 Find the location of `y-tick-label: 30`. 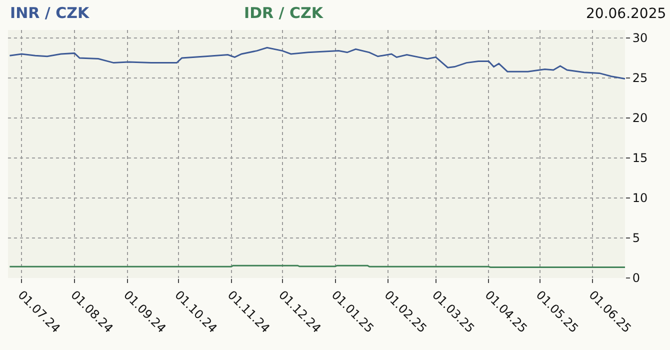

y-tick-label: 30 is located at coordinates (640, 38).